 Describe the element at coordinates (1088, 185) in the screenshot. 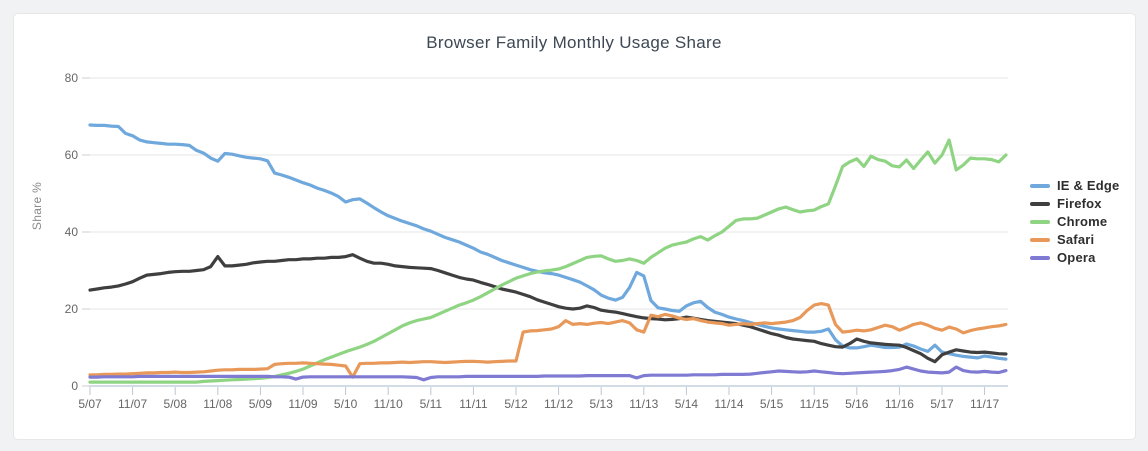

I see `legend-label: IE & Edge` at that location.